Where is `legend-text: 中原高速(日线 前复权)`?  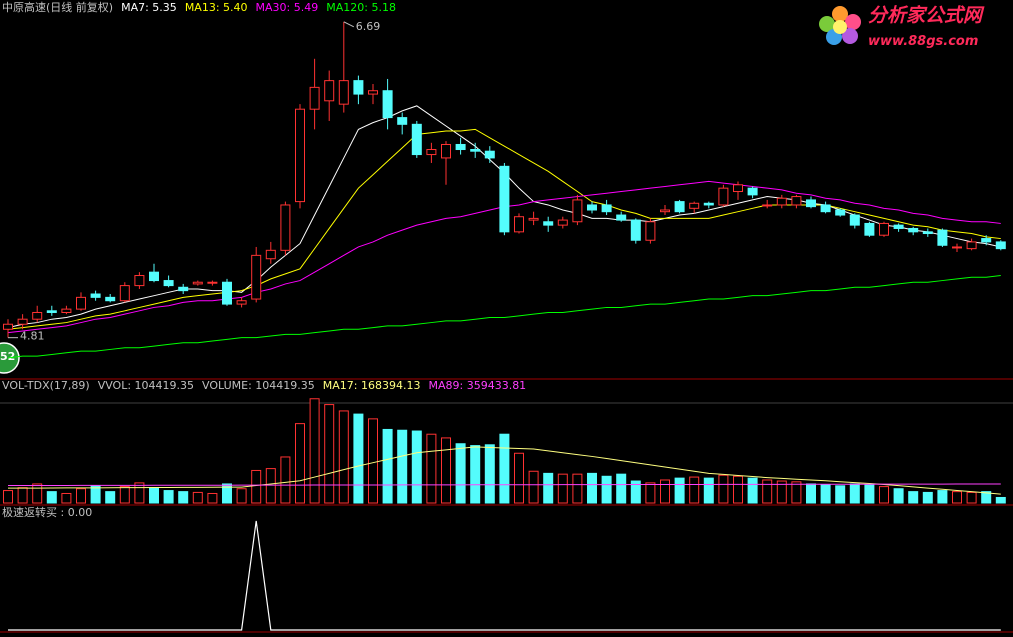 legend-text: 中原高速(日线 前复权) is located at coordinates (57, 7).